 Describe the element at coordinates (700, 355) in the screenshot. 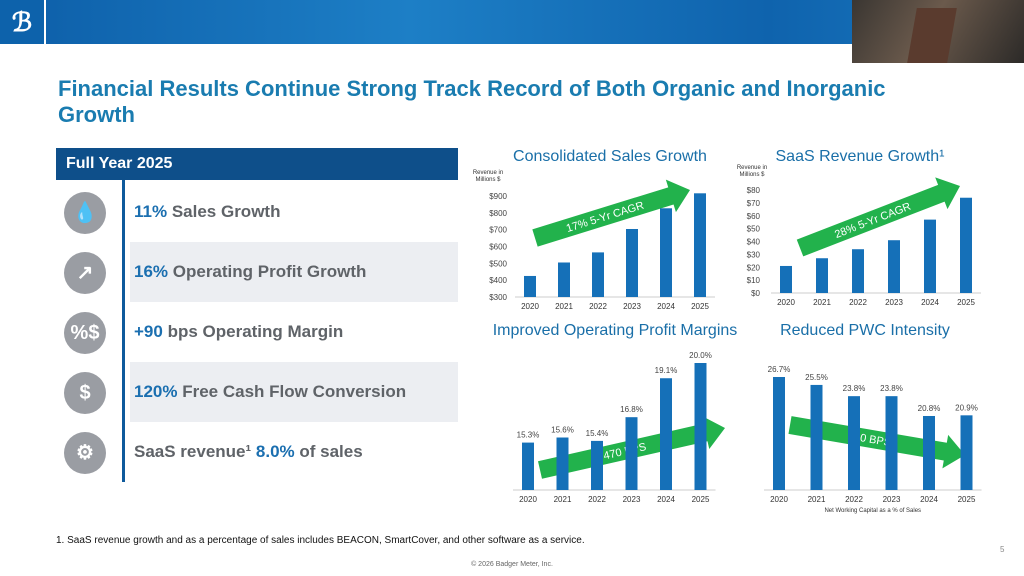

I see `data-label: 20.0%` at that location.